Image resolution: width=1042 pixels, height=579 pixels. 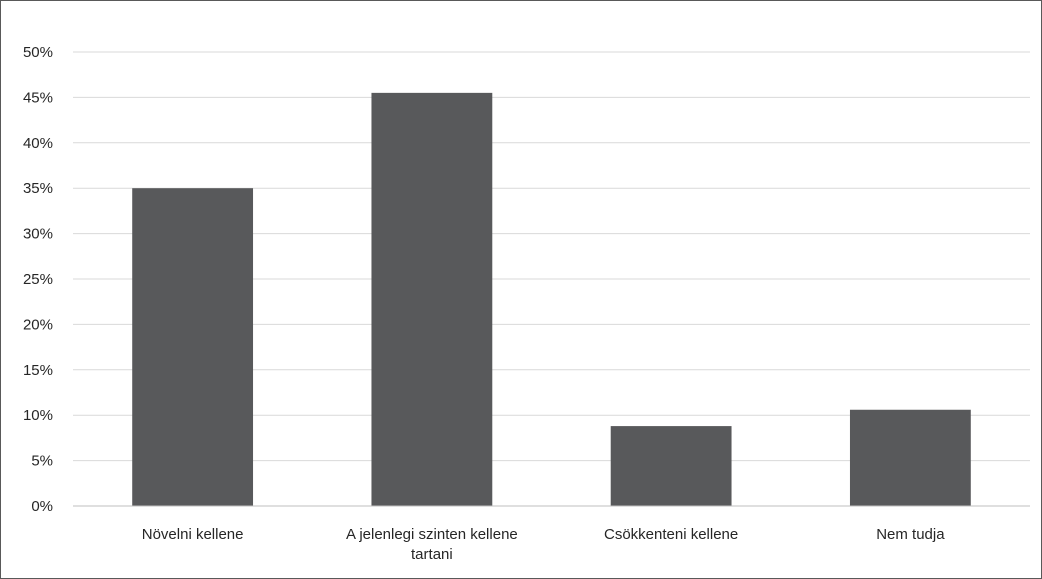 What do you see at coordinates (38, 188) in the screenshot?
I see `y-tick-label: 35%` at bounding box center [38, 188].